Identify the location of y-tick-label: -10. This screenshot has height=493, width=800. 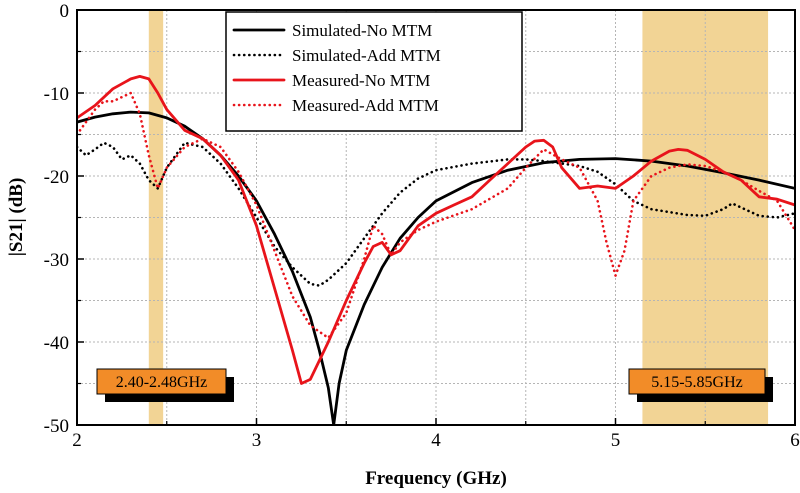
(56, 94).